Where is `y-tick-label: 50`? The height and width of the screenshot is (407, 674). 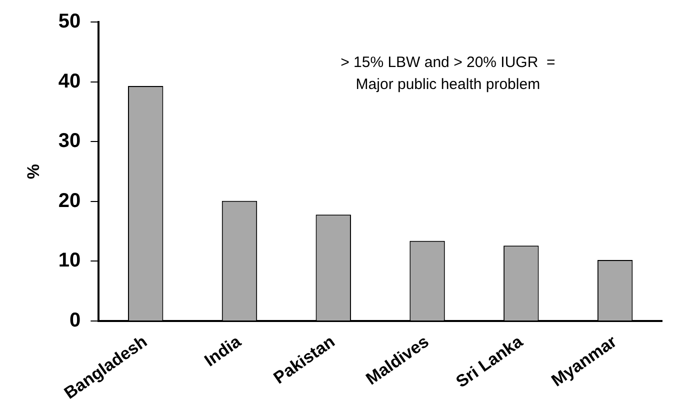 y-tick-label: 50 is located at coordinates (69, 21).